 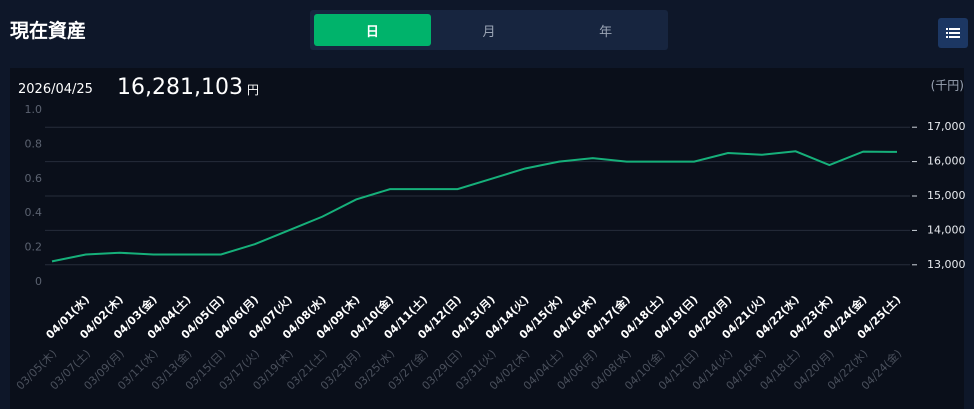 I want to click on y-tick-label: 0.2, so click(x=34, y=247).